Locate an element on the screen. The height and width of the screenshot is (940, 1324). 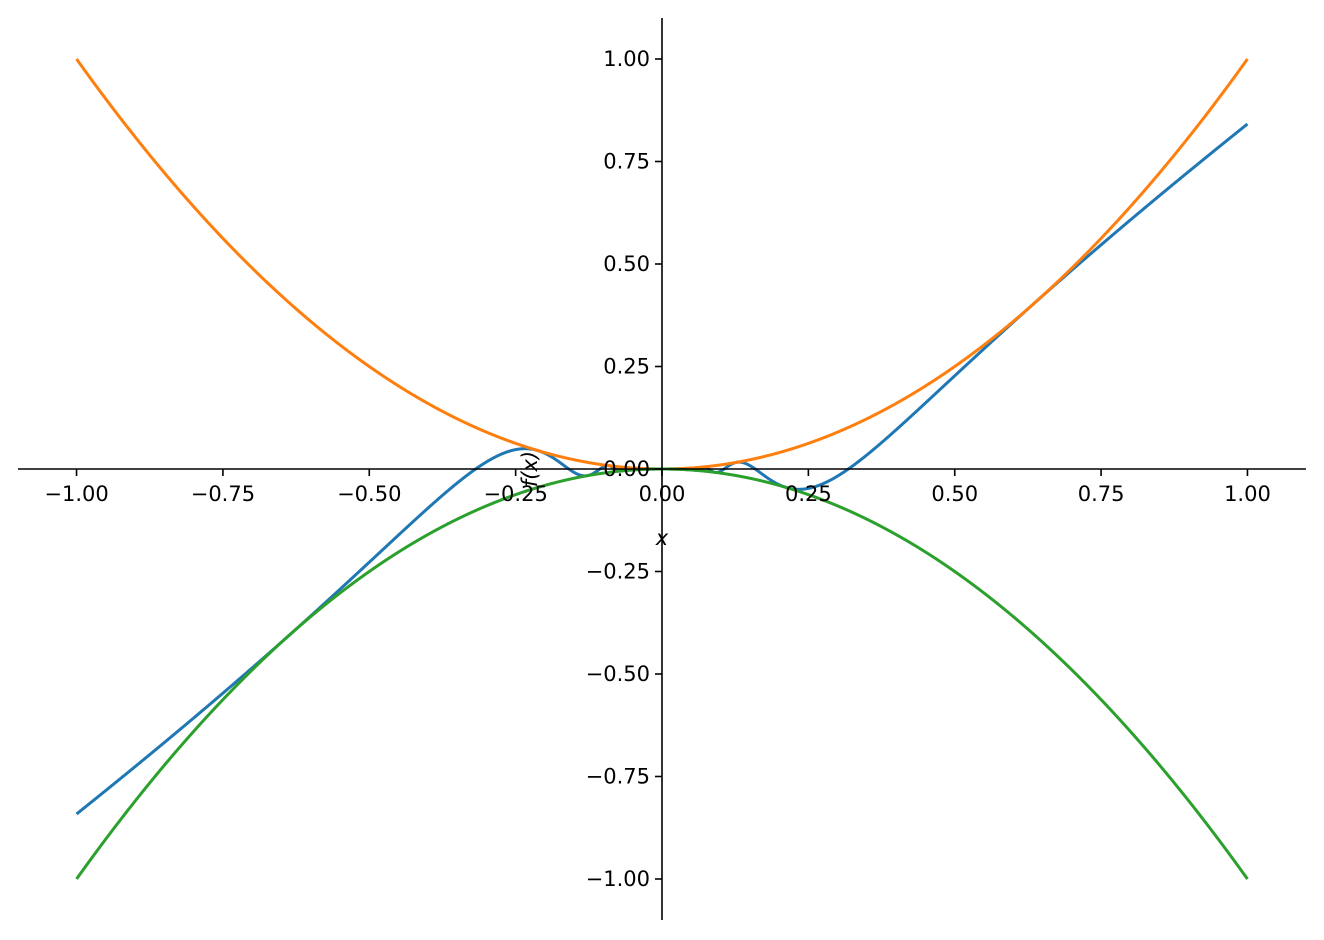
y-axis-ticks: −1.00 −0.75 −0.50 −0.25 0.00 0.25 0.50 0.75 1.00 is located at coordinates (624, 469).